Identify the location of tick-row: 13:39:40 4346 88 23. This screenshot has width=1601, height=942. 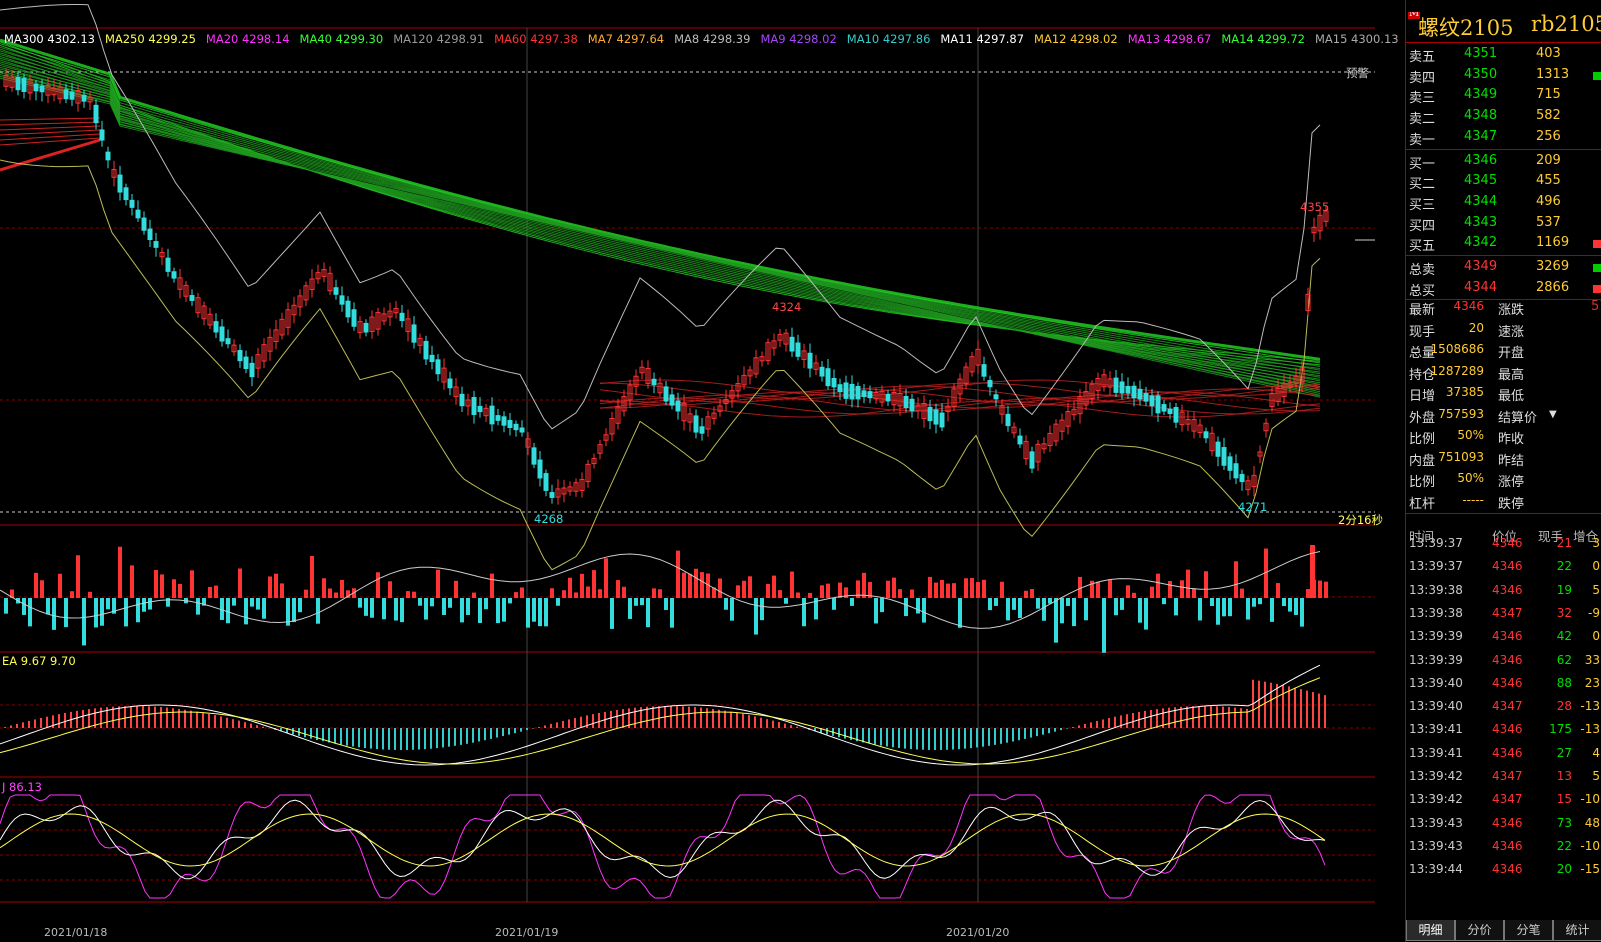
(1503, 684).